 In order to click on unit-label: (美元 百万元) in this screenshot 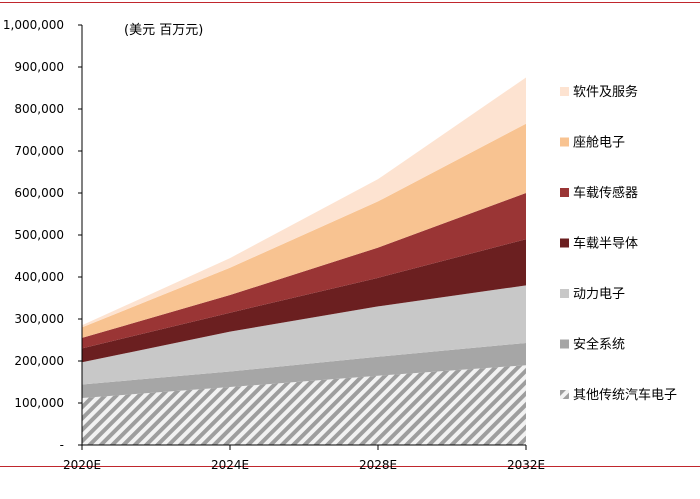, I will do `click(163, 30)`.